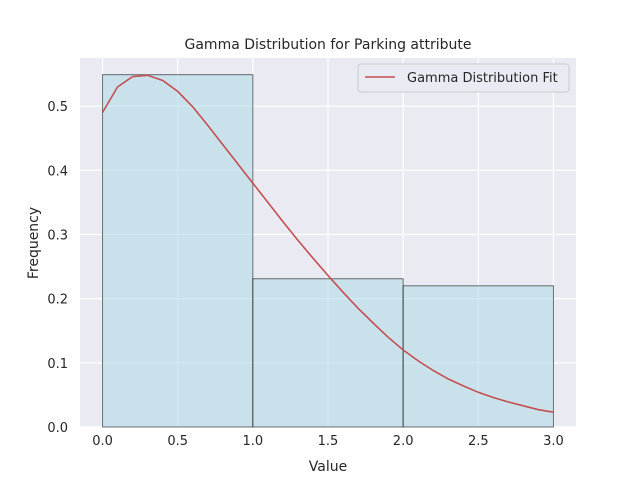  Describe the element at coordinates (57, 300) in the screenshot. I see `y-tick-label: 0.2` at that location.